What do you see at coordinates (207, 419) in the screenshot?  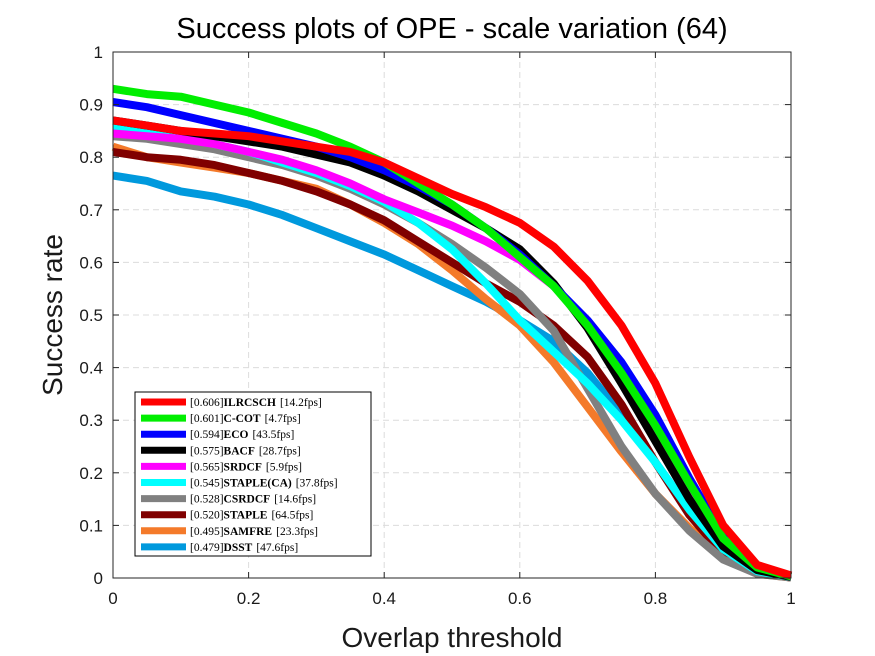 I see `legend-score: [0.601]` at bounding box center [207, 419].